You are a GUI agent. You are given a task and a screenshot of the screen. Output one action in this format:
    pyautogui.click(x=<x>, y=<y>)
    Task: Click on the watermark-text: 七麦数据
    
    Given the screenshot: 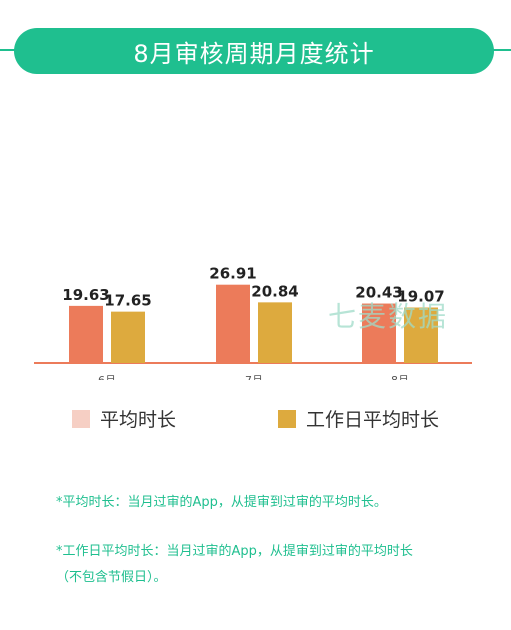 What is the action you would take?
    pyautogui.click(x=388, y=316)
    